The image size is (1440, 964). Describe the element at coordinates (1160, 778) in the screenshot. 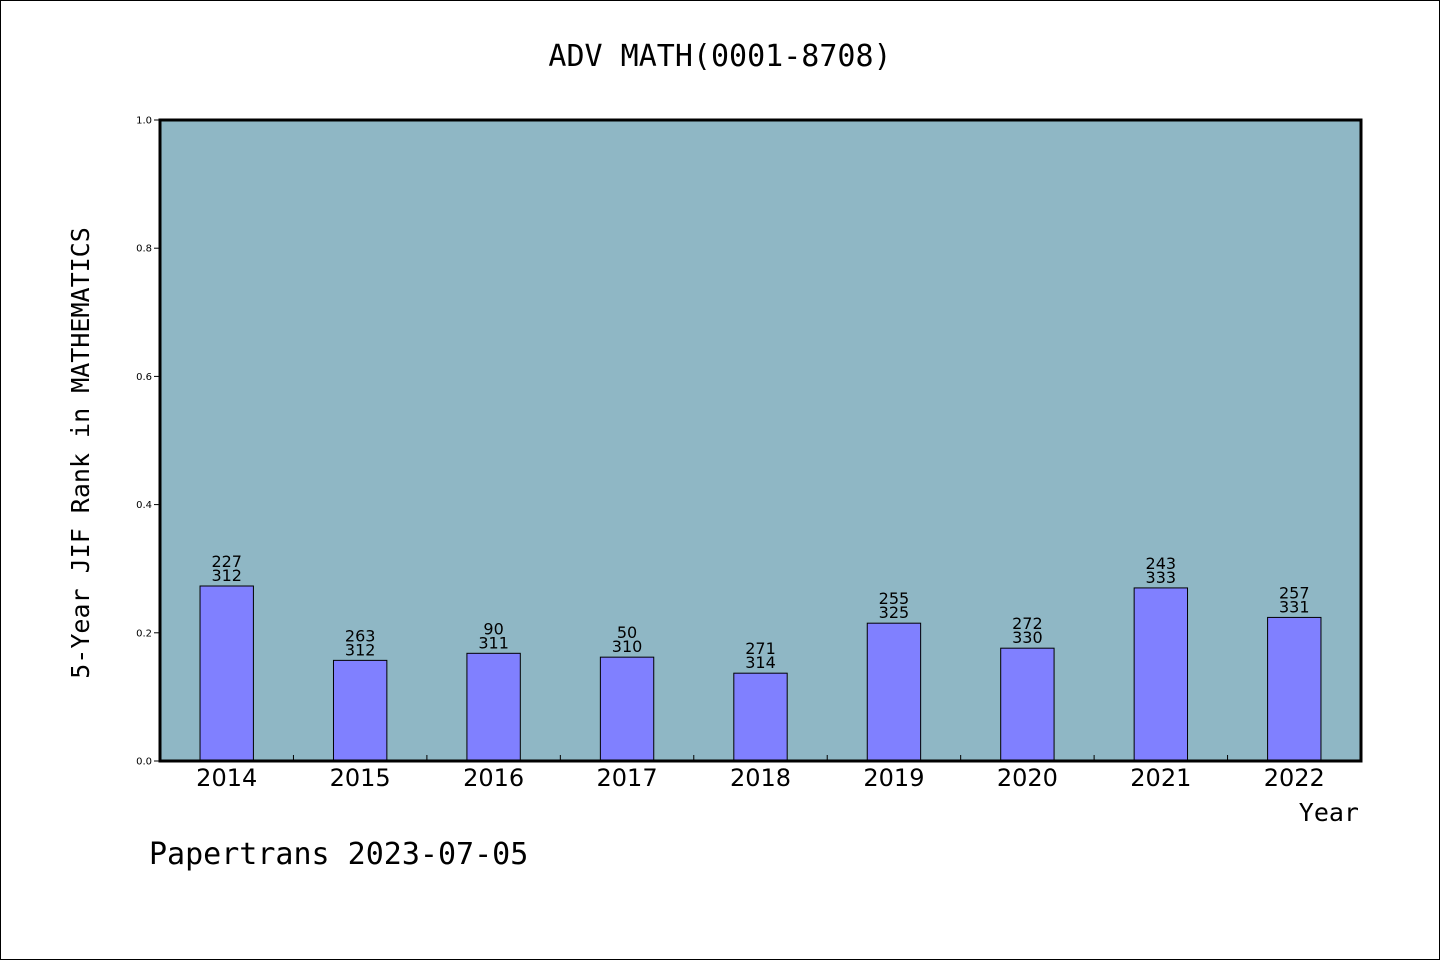

I see `x-tick-label: 2021` at that location.